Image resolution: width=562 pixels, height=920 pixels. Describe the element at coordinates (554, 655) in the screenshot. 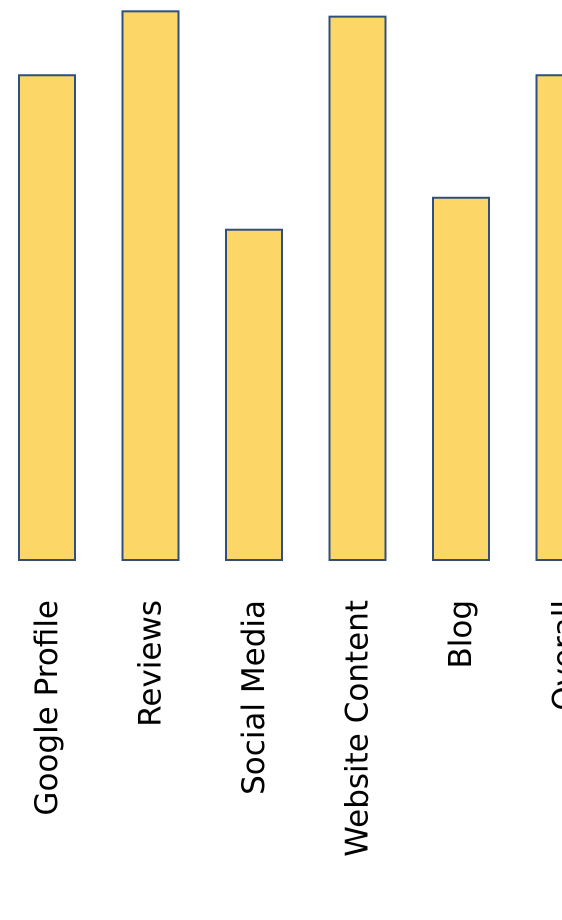

I see `category-label-overall: Overall` at that location.